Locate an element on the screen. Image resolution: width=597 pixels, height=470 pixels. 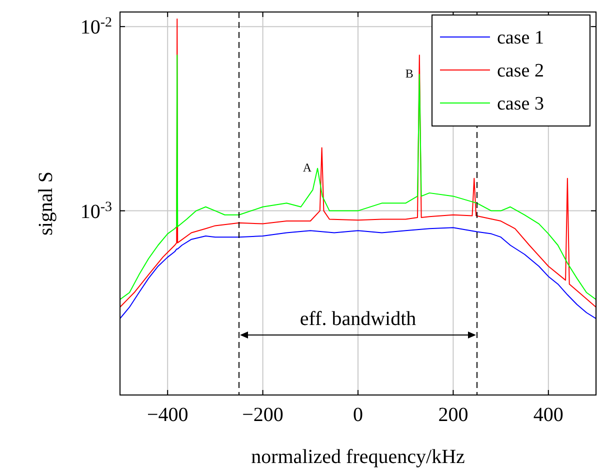
legend-label: case 2 is located at coordinates (520, 71).